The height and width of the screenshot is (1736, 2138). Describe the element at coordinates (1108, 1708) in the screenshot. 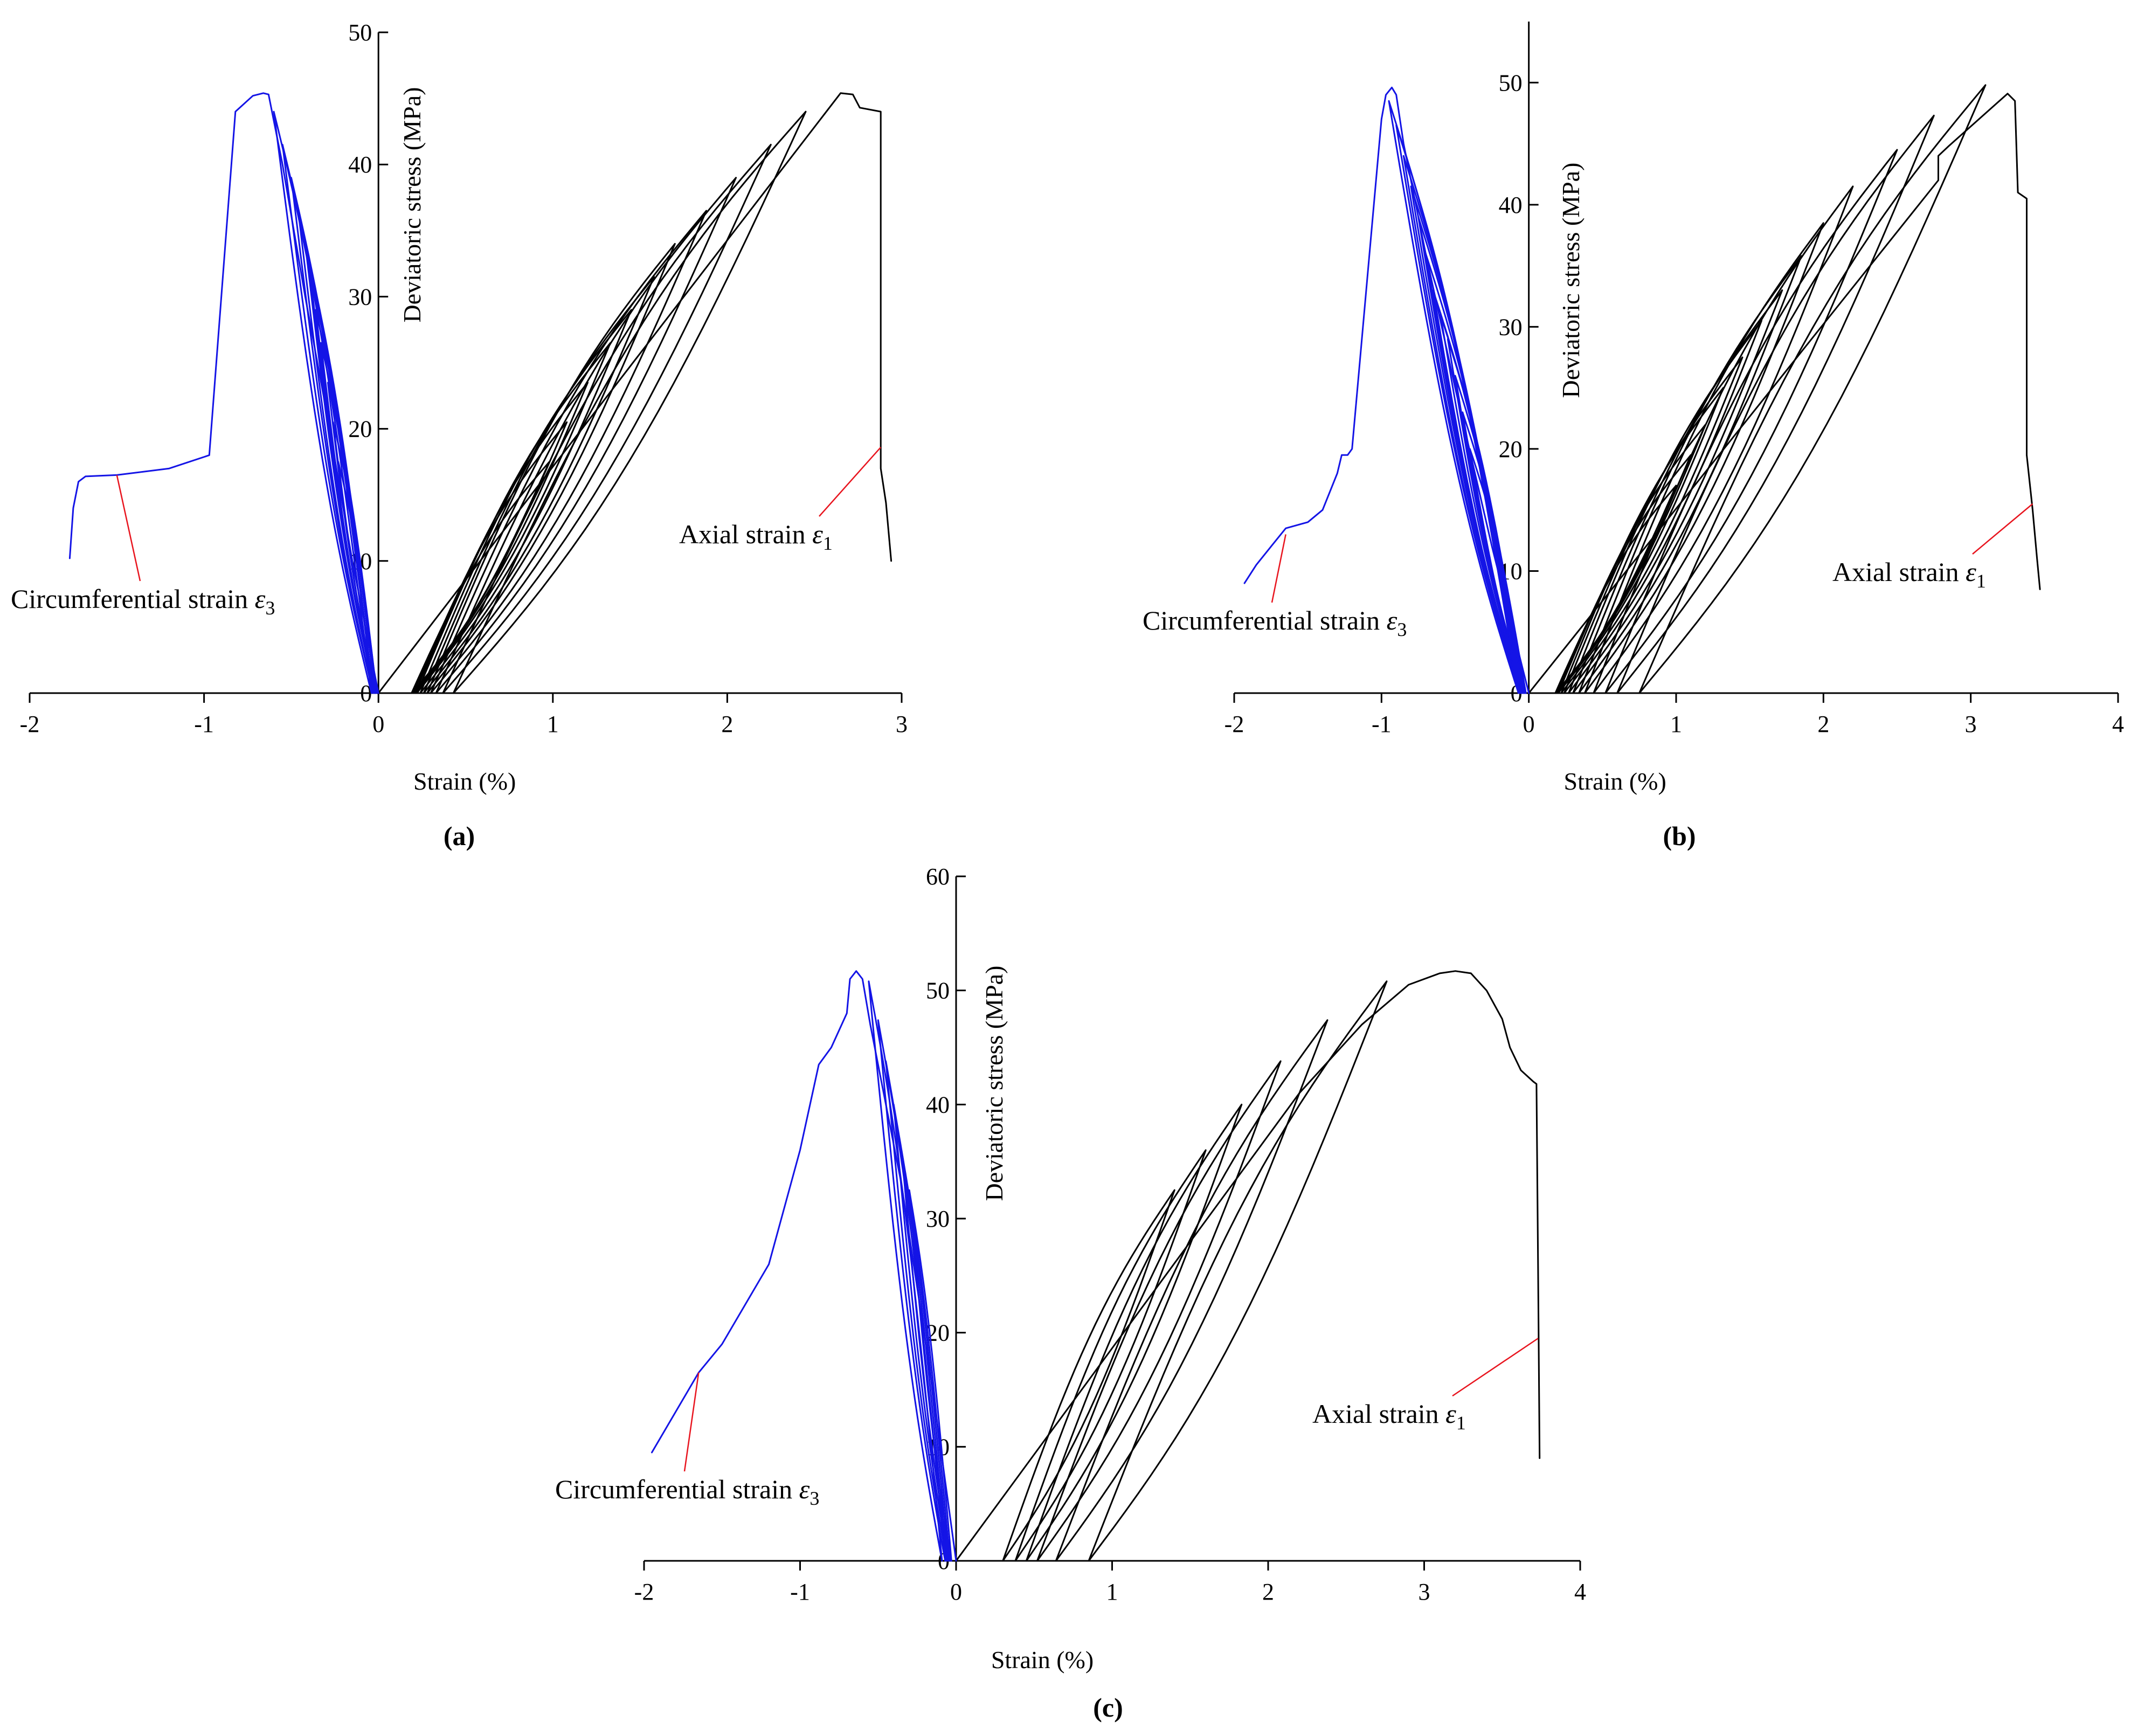

I see `panel-label-c: (c)` at that location.